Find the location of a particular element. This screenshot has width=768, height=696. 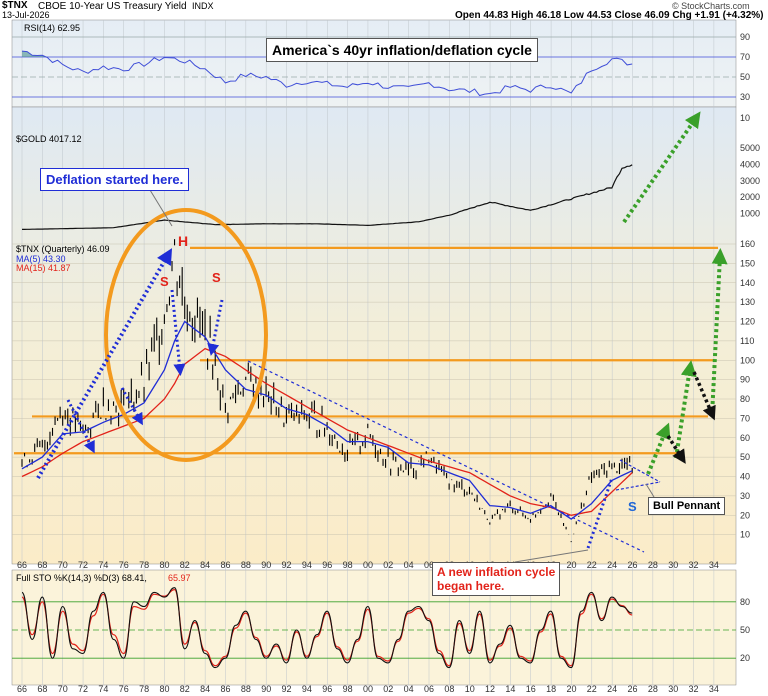

inflation-callout-line2: began here. is located at coordinates (471, 586).